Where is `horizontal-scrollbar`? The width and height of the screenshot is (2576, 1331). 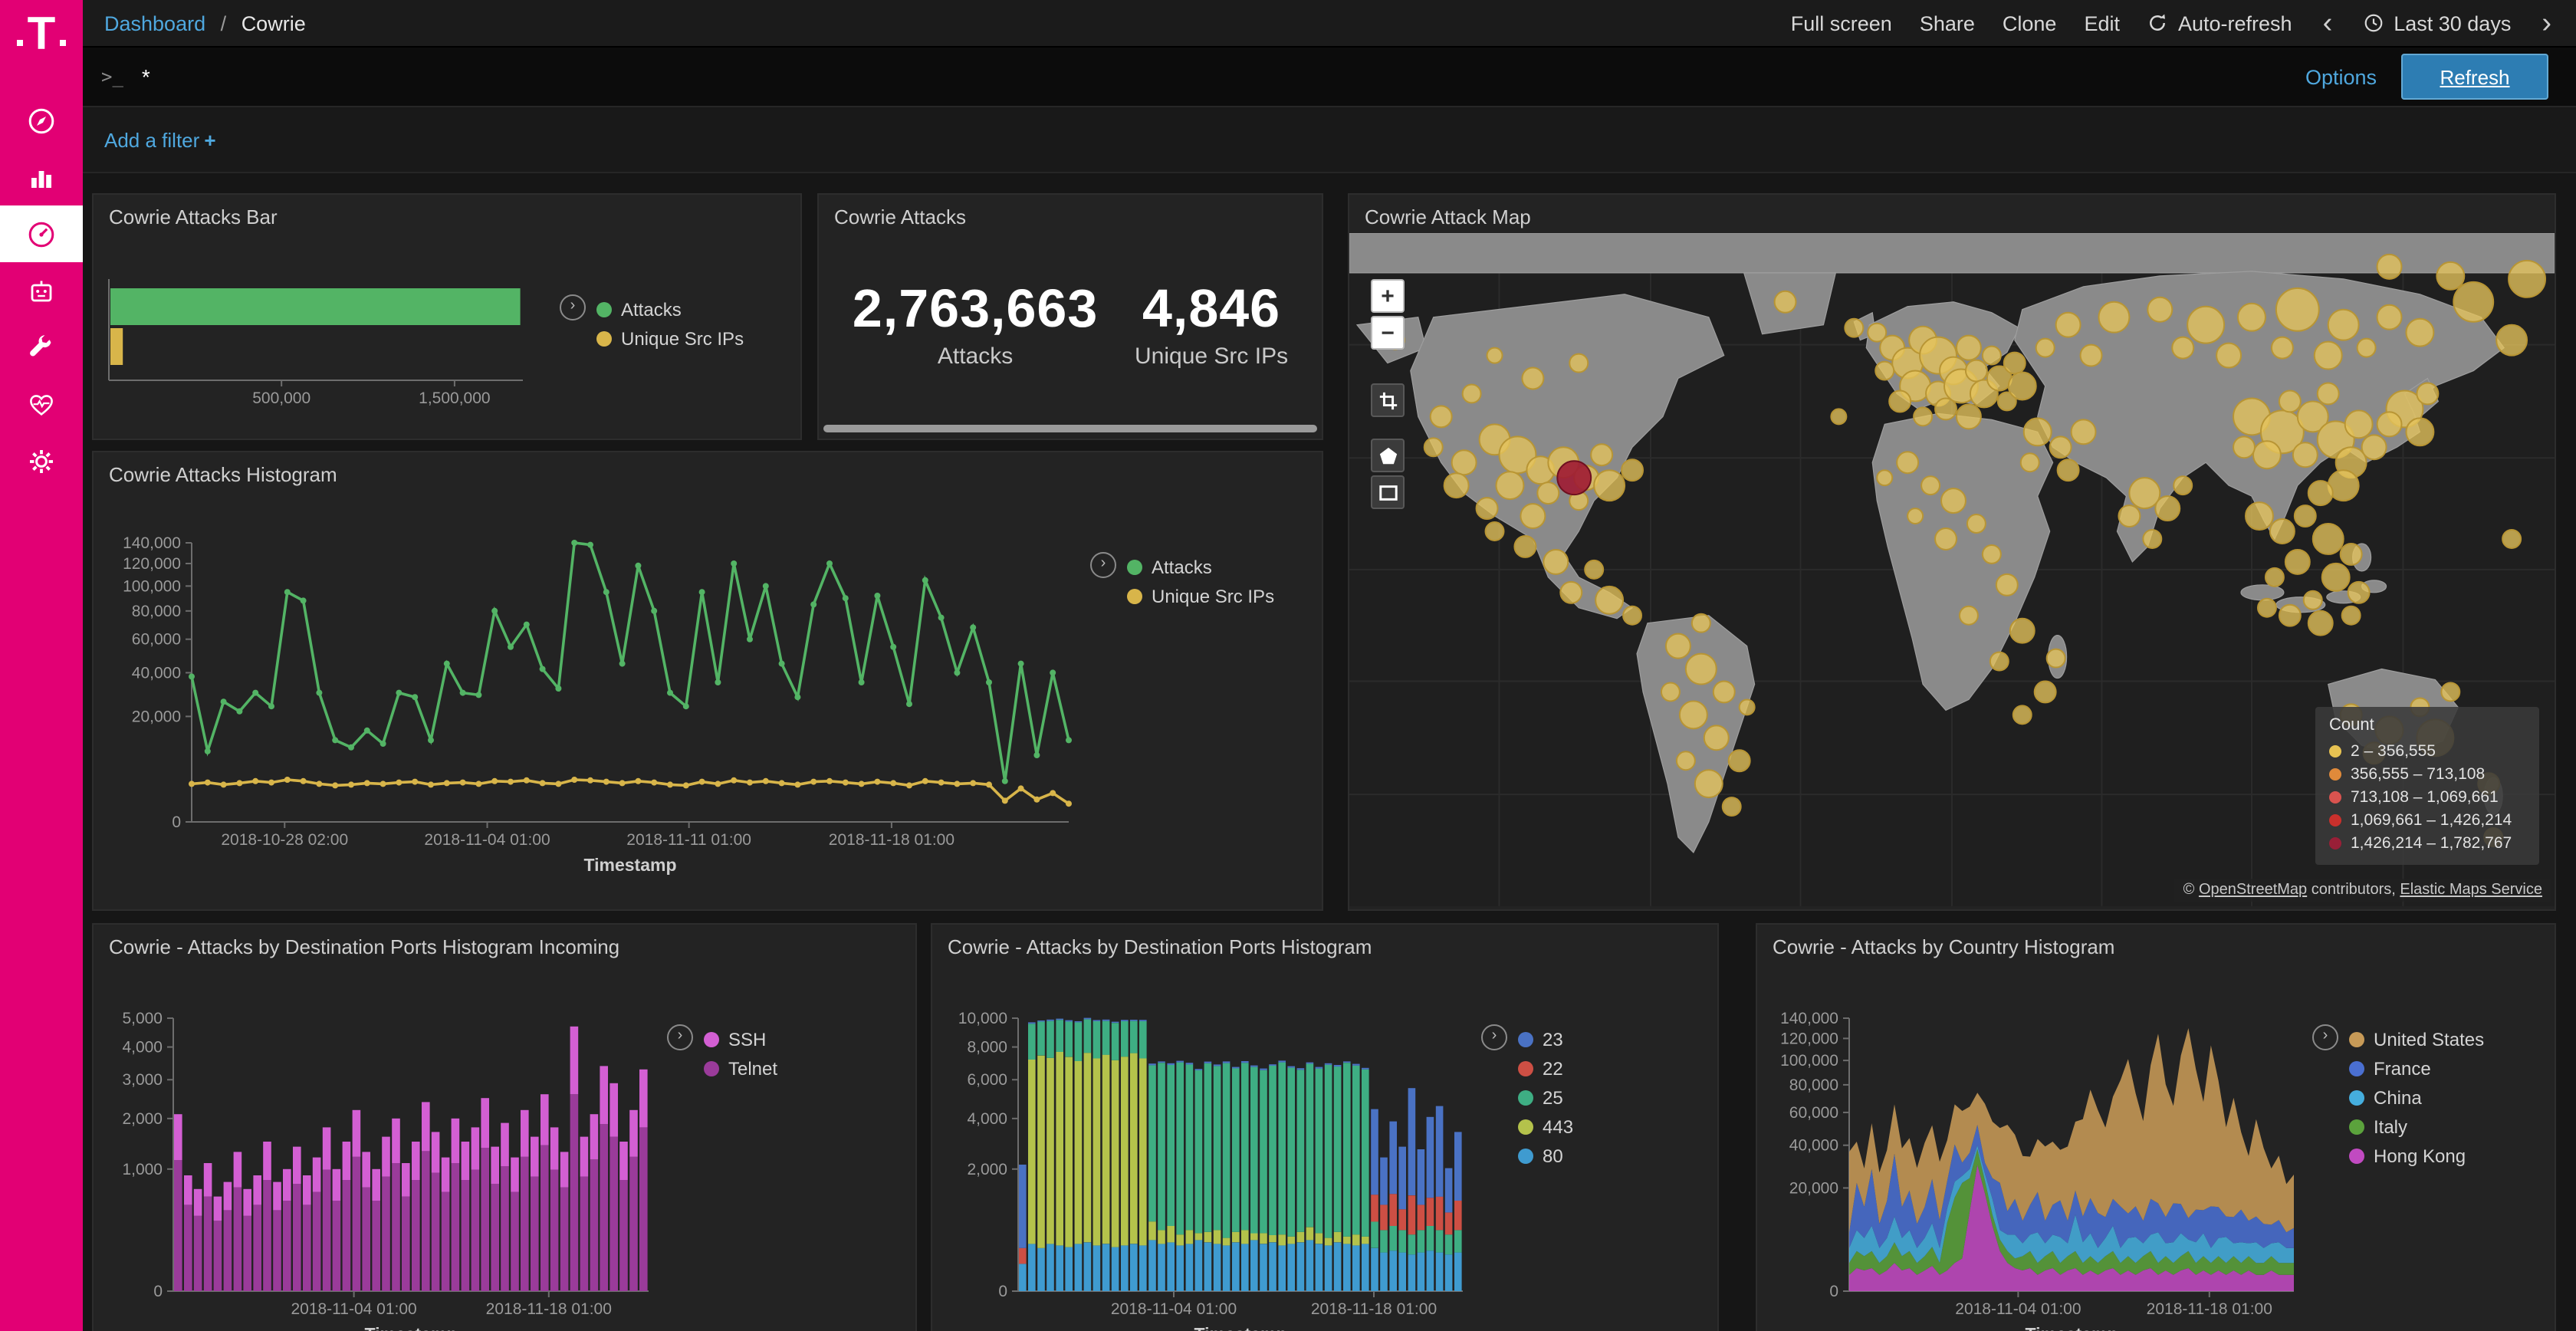 horizontal-scrollbar is located at coordinates (1070, 428).